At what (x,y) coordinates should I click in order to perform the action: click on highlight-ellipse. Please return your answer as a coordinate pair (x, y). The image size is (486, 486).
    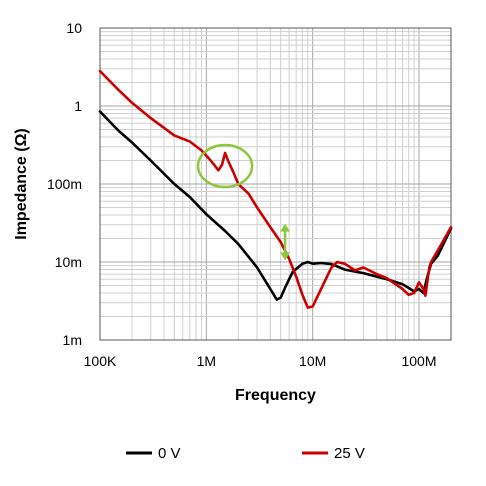
    Looking at the image, I should click on (225, 166).